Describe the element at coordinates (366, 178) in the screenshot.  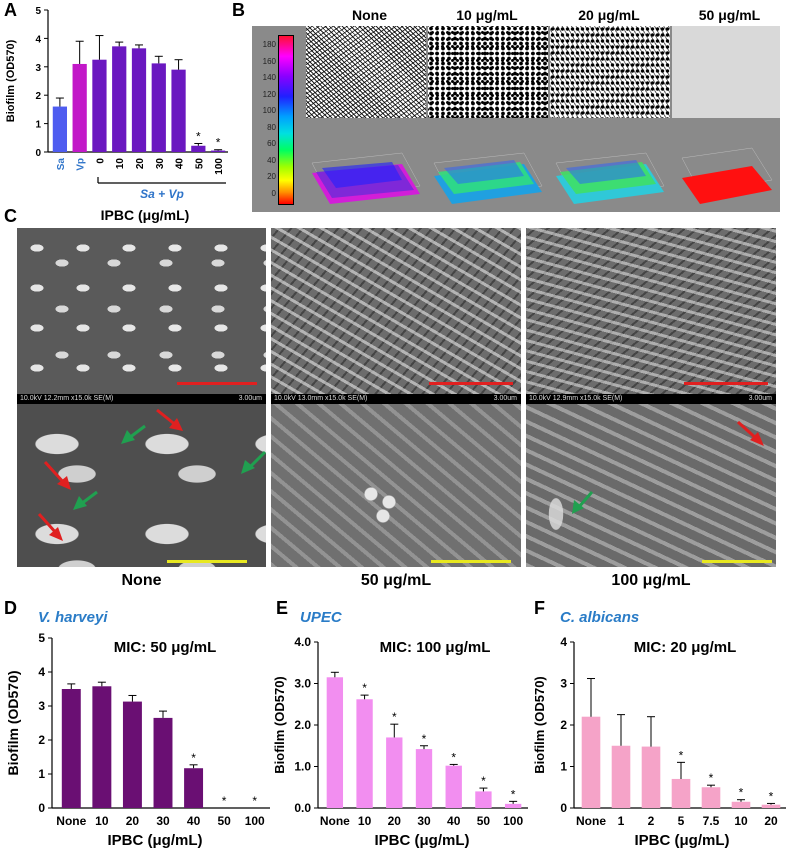
I see `surface-plot-none` at that location.